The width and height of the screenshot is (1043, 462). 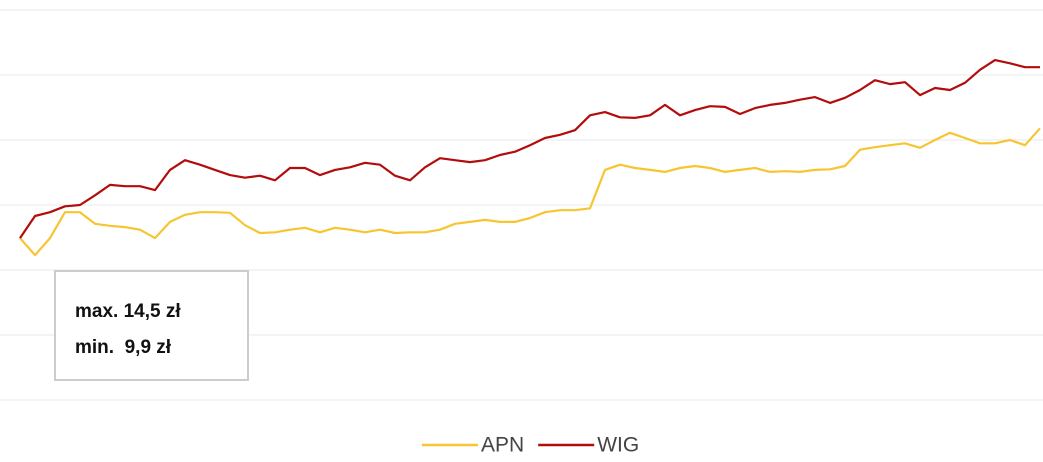 I want to click on legend: APN WIG, so click(x=530, y=445).